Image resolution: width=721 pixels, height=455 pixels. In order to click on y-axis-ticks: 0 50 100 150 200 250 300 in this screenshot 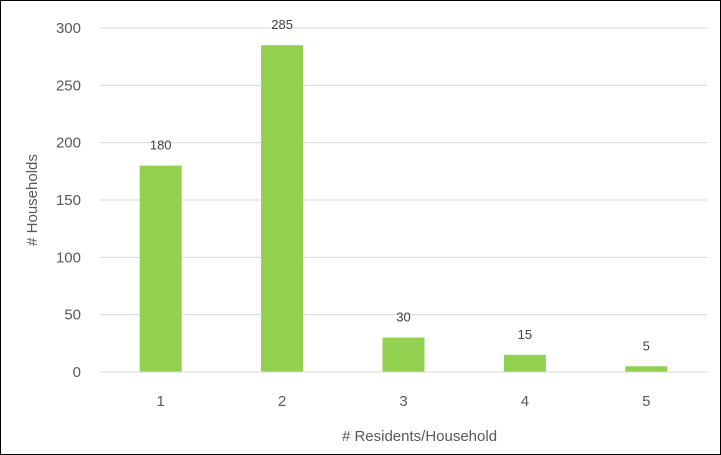, I will do `click(68, 200)`.